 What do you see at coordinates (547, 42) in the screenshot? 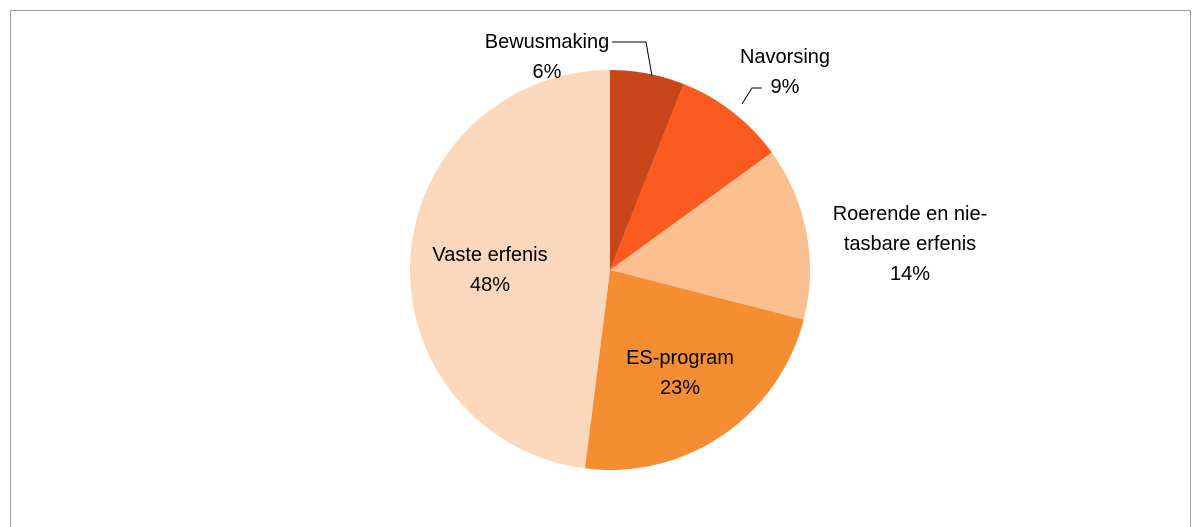
I see `category-name: Bewusmaking` at bounding box center [547, 42].